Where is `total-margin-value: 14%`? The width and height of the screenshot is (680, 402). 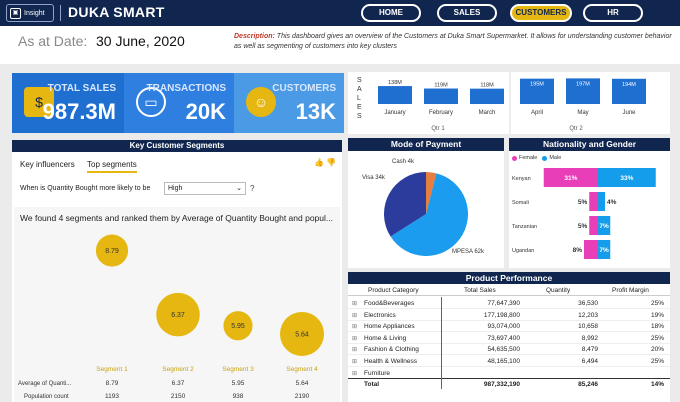
total-margin-value: 14% is located at coordinates (657, 384).